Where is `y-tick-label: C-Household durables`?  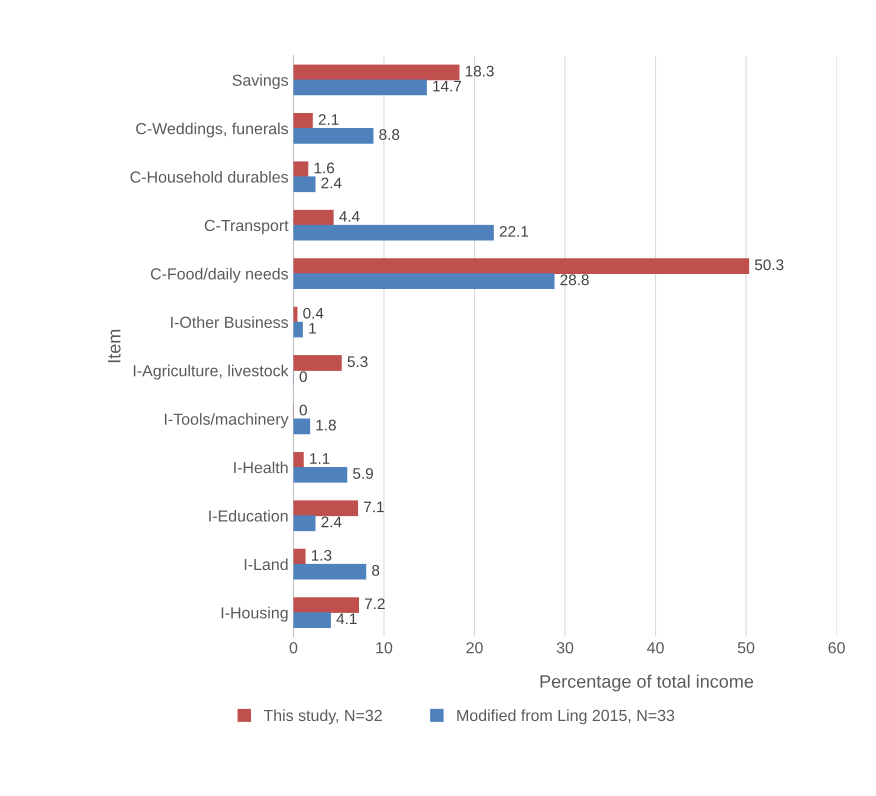
y-tick-label: C-Household durables is located at coordinates (209, 176).